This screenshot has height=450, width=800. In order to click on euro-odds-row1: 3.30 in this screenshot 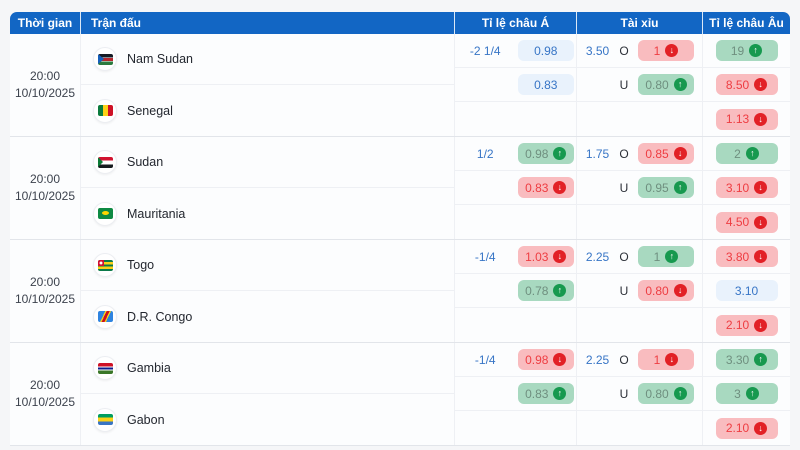, I will do `click(746, 360)`.